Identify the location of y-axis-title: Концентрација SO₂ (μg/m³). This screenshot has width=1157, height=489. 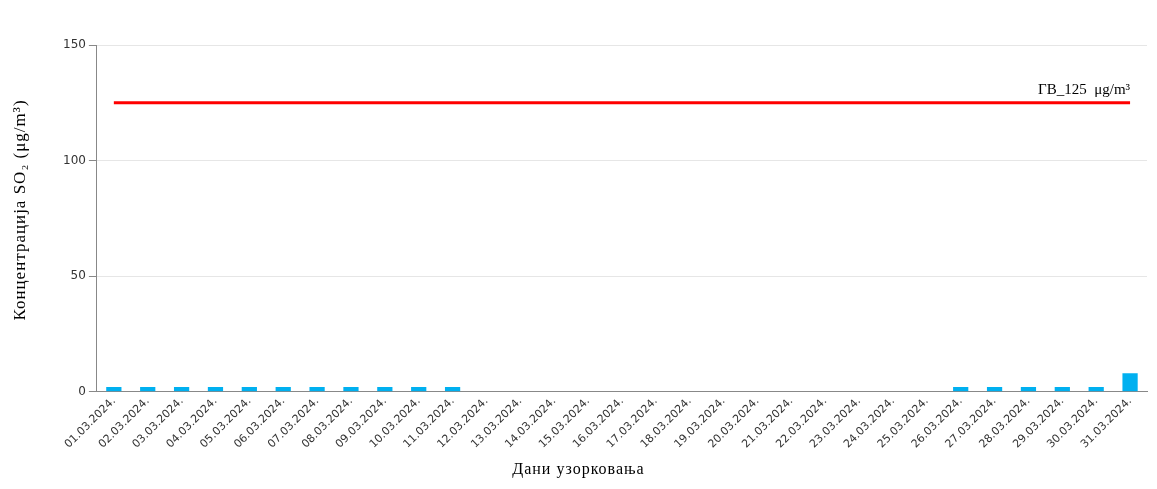
(20, 210).